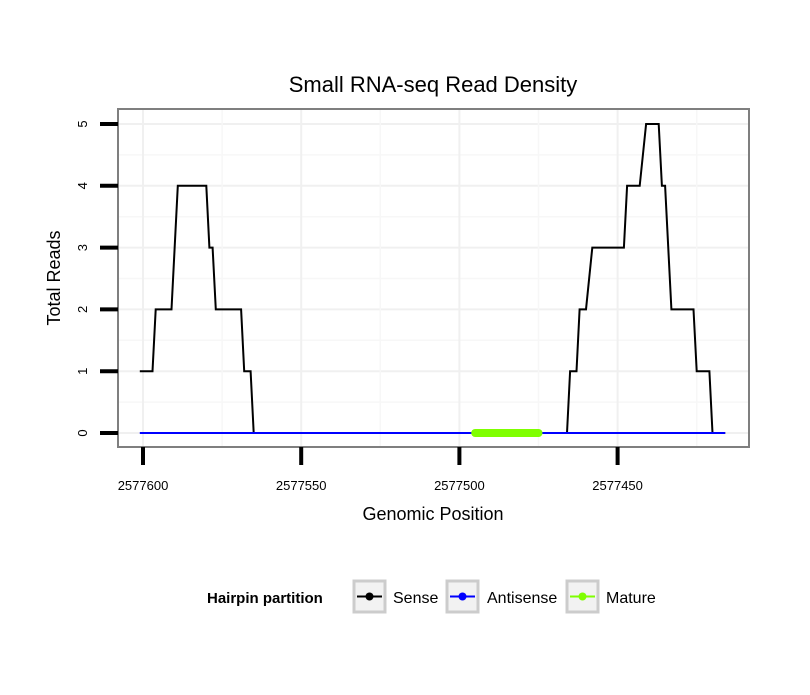 Image resolution: width=810 pixels, height=695 pixels. What do you see at coordinates (459, 485) in the screenshot?
I see `x-tick-label: 2577500` at bounding box center [459, 485].